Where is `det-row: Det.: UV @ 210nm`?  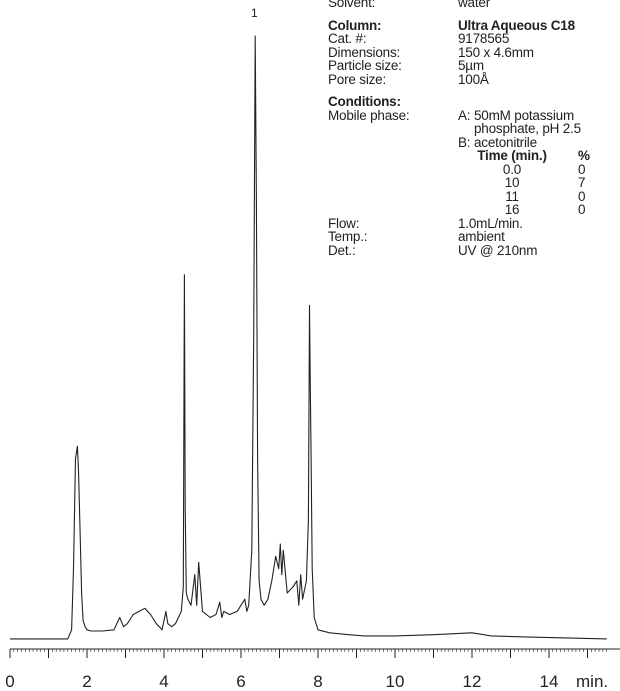 det-row: Det.: UV @ 210nm is located at coordinates (474, 250).